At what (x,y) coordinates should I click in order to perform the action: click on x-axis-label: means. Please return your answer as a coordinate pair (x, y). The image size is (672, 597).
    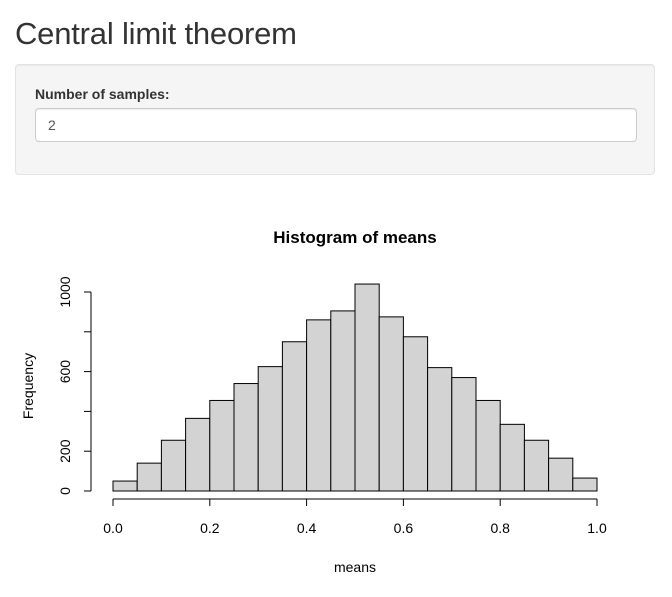
    Looking at the image, I should click on (355, 567).